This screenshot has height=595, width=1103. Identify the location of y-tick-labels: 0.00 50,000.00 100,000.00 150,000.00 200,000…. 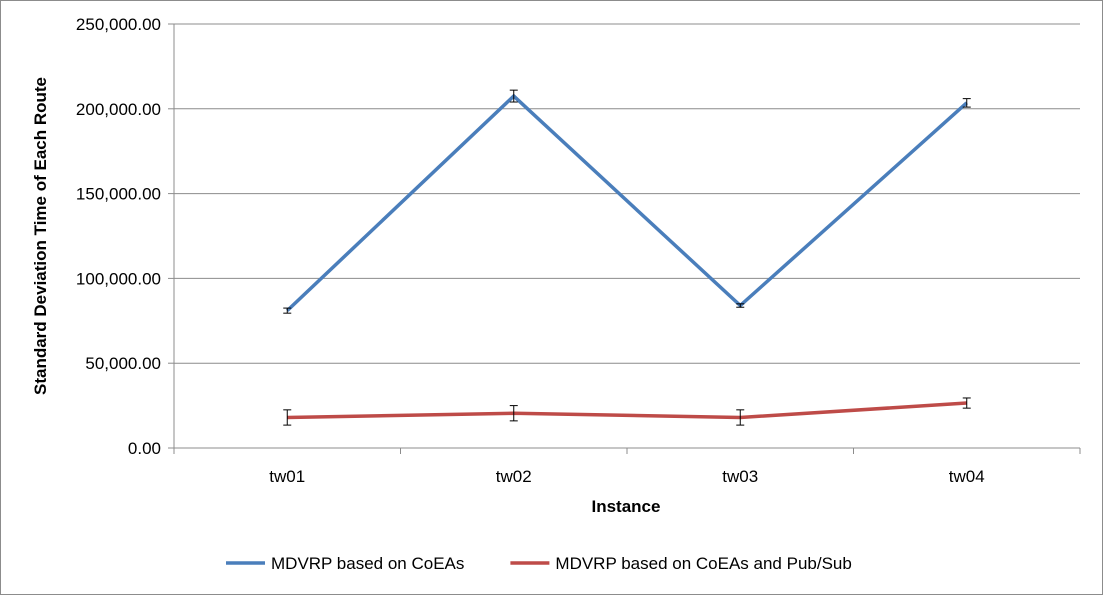
(118, 236).